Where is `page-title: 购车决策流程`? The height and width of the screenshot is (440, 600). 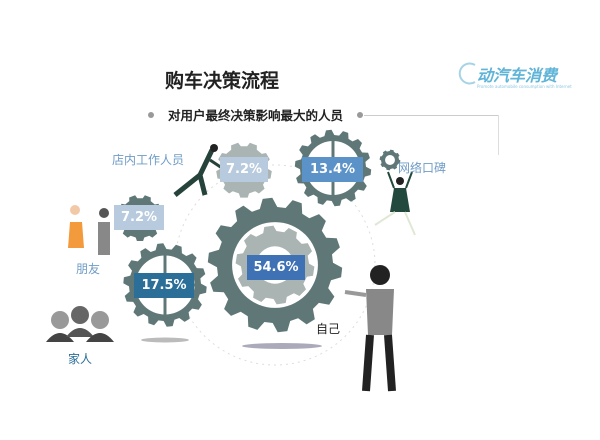
page-title: 购车决策流程 is located at coordinates (222, 81).